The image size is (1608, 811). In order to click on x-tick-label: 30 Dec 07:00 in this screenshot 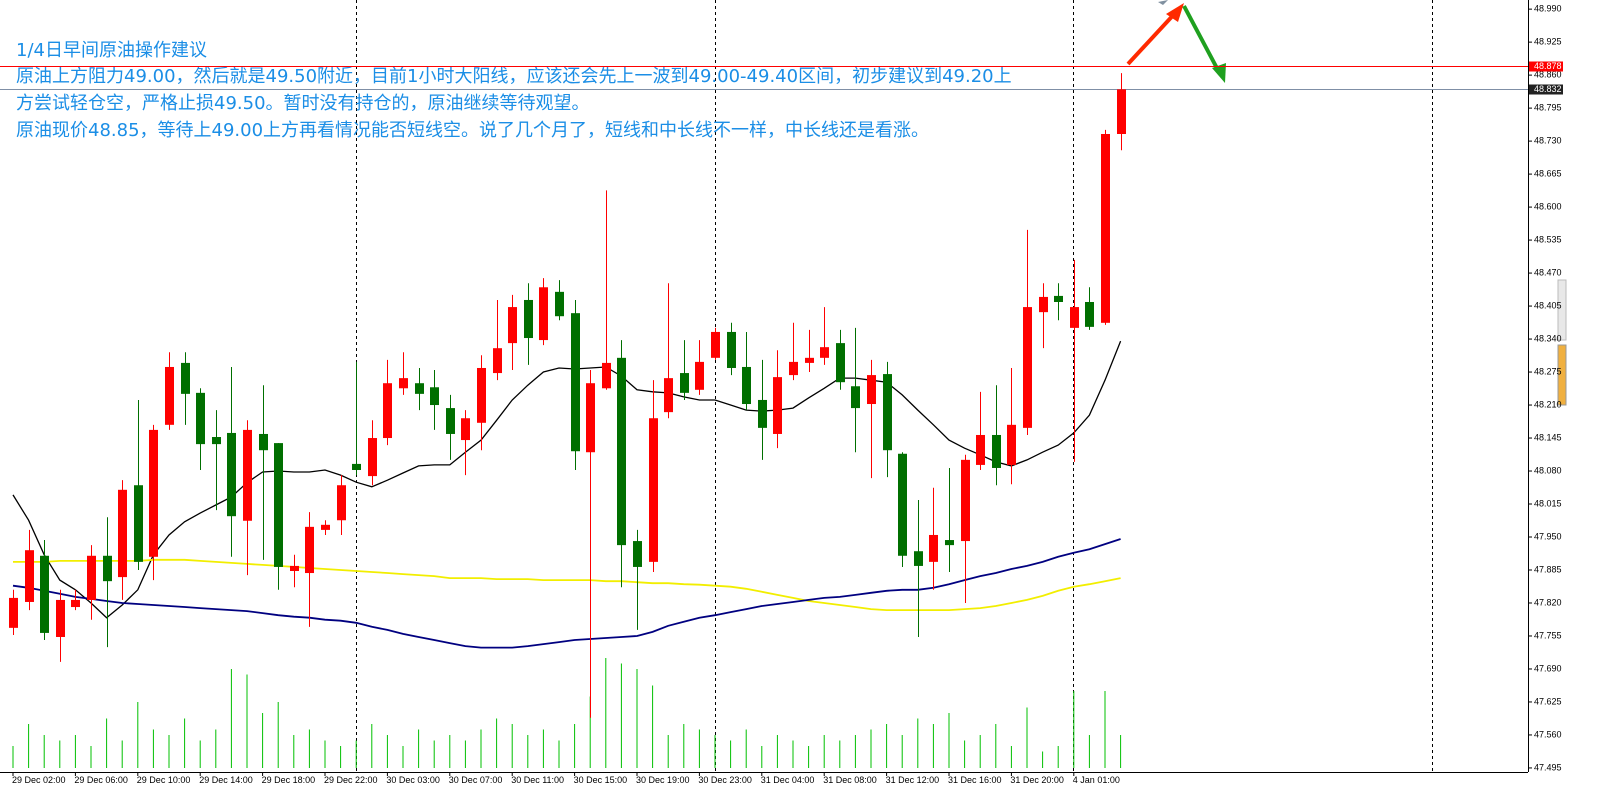, I will do `click(476, 780)`.